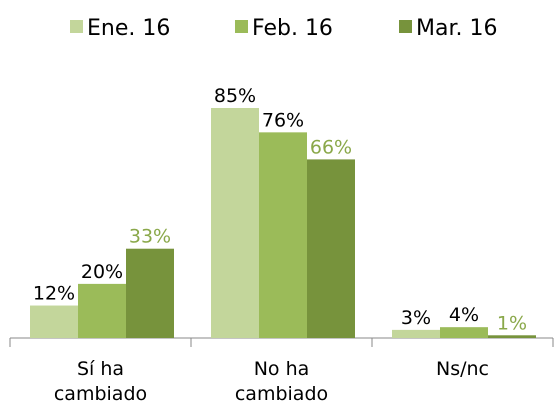 This screenshot has height=413, width=557. Describe the element at coordinates (150, 237) in the screenshot. I see `data-label: 33%` at that location.